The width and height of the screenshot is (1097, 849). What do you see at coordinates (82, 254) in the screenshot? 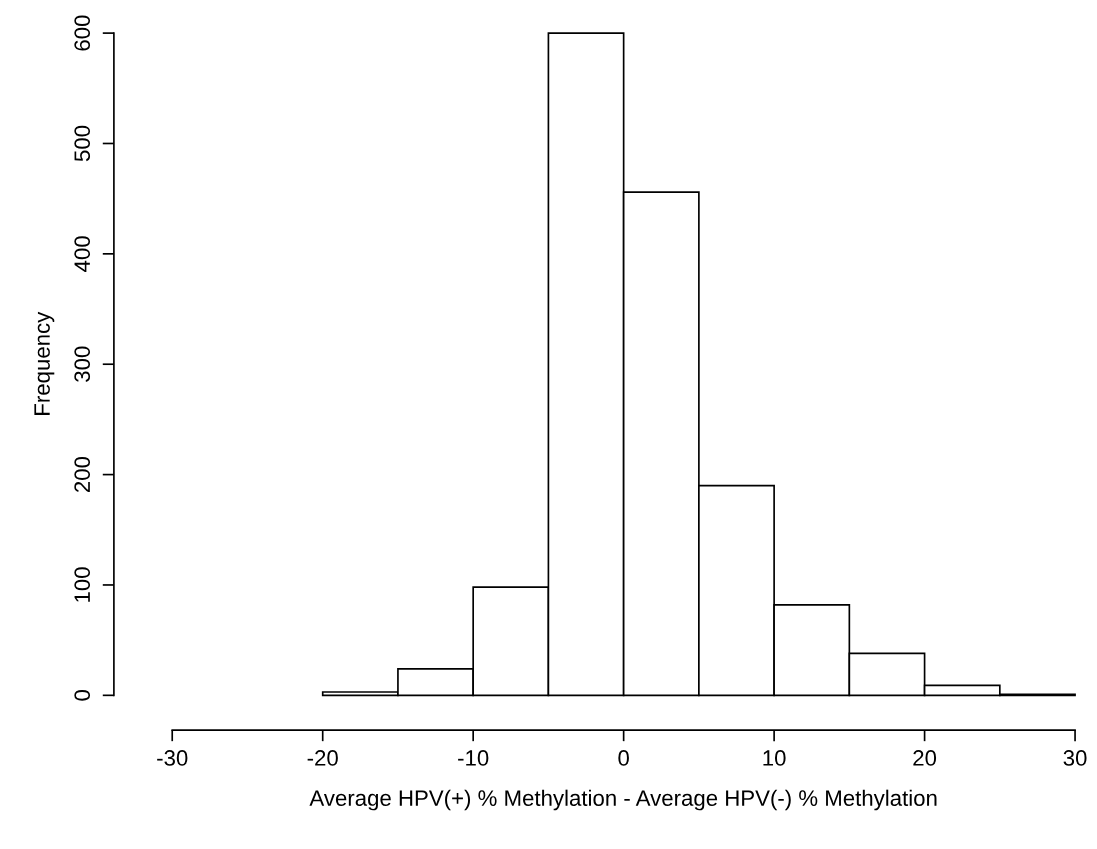
I see `y-tick-label: 400` at bounding box center [82, 254].